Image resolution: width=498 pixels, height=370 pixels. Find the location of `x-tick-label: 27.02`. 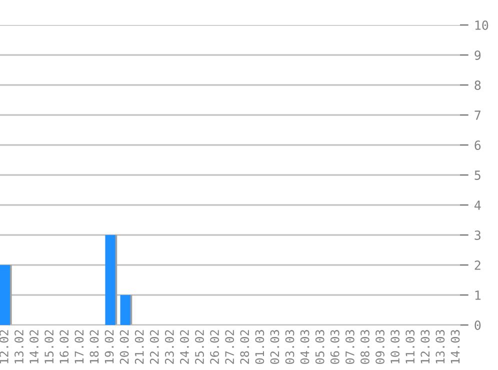

x-tick-label: 27.02 is located at coordinates (229, 347).